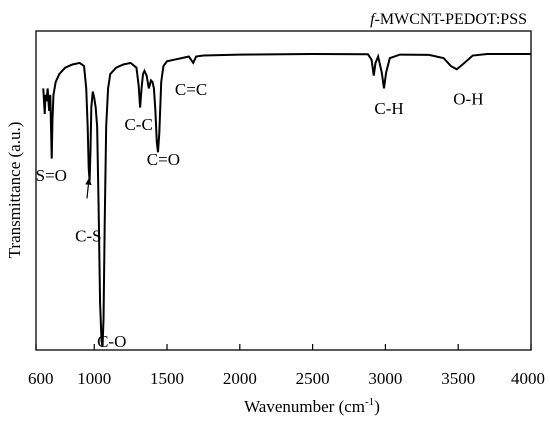 The image size is (550, 421). Describe the element at coordinates (283, 347) in the screenshot. I see `x-axis-ticks` at that location.